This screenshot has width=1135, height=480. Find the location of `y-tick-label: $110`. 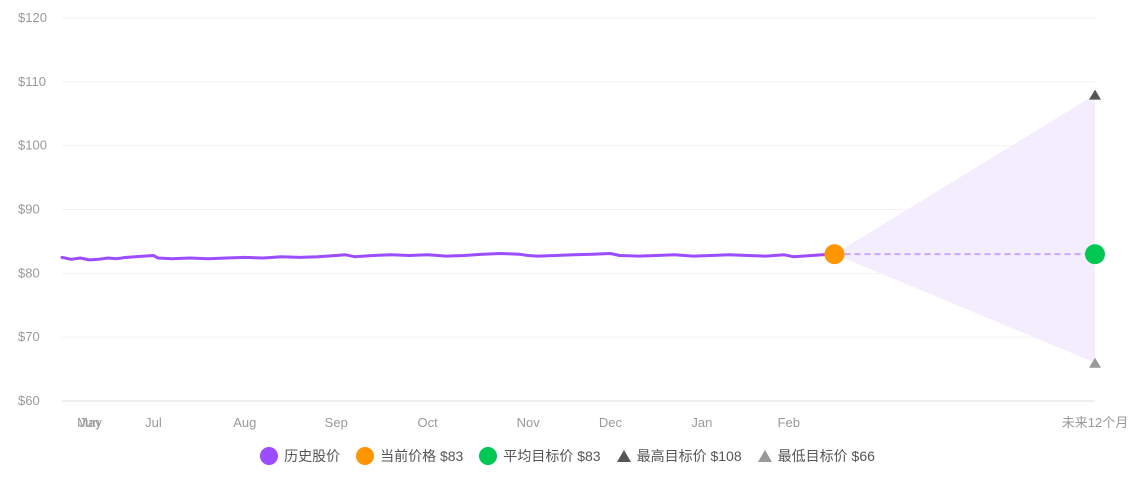

y-tick-label: $110 is located at coordinates (32, 81).